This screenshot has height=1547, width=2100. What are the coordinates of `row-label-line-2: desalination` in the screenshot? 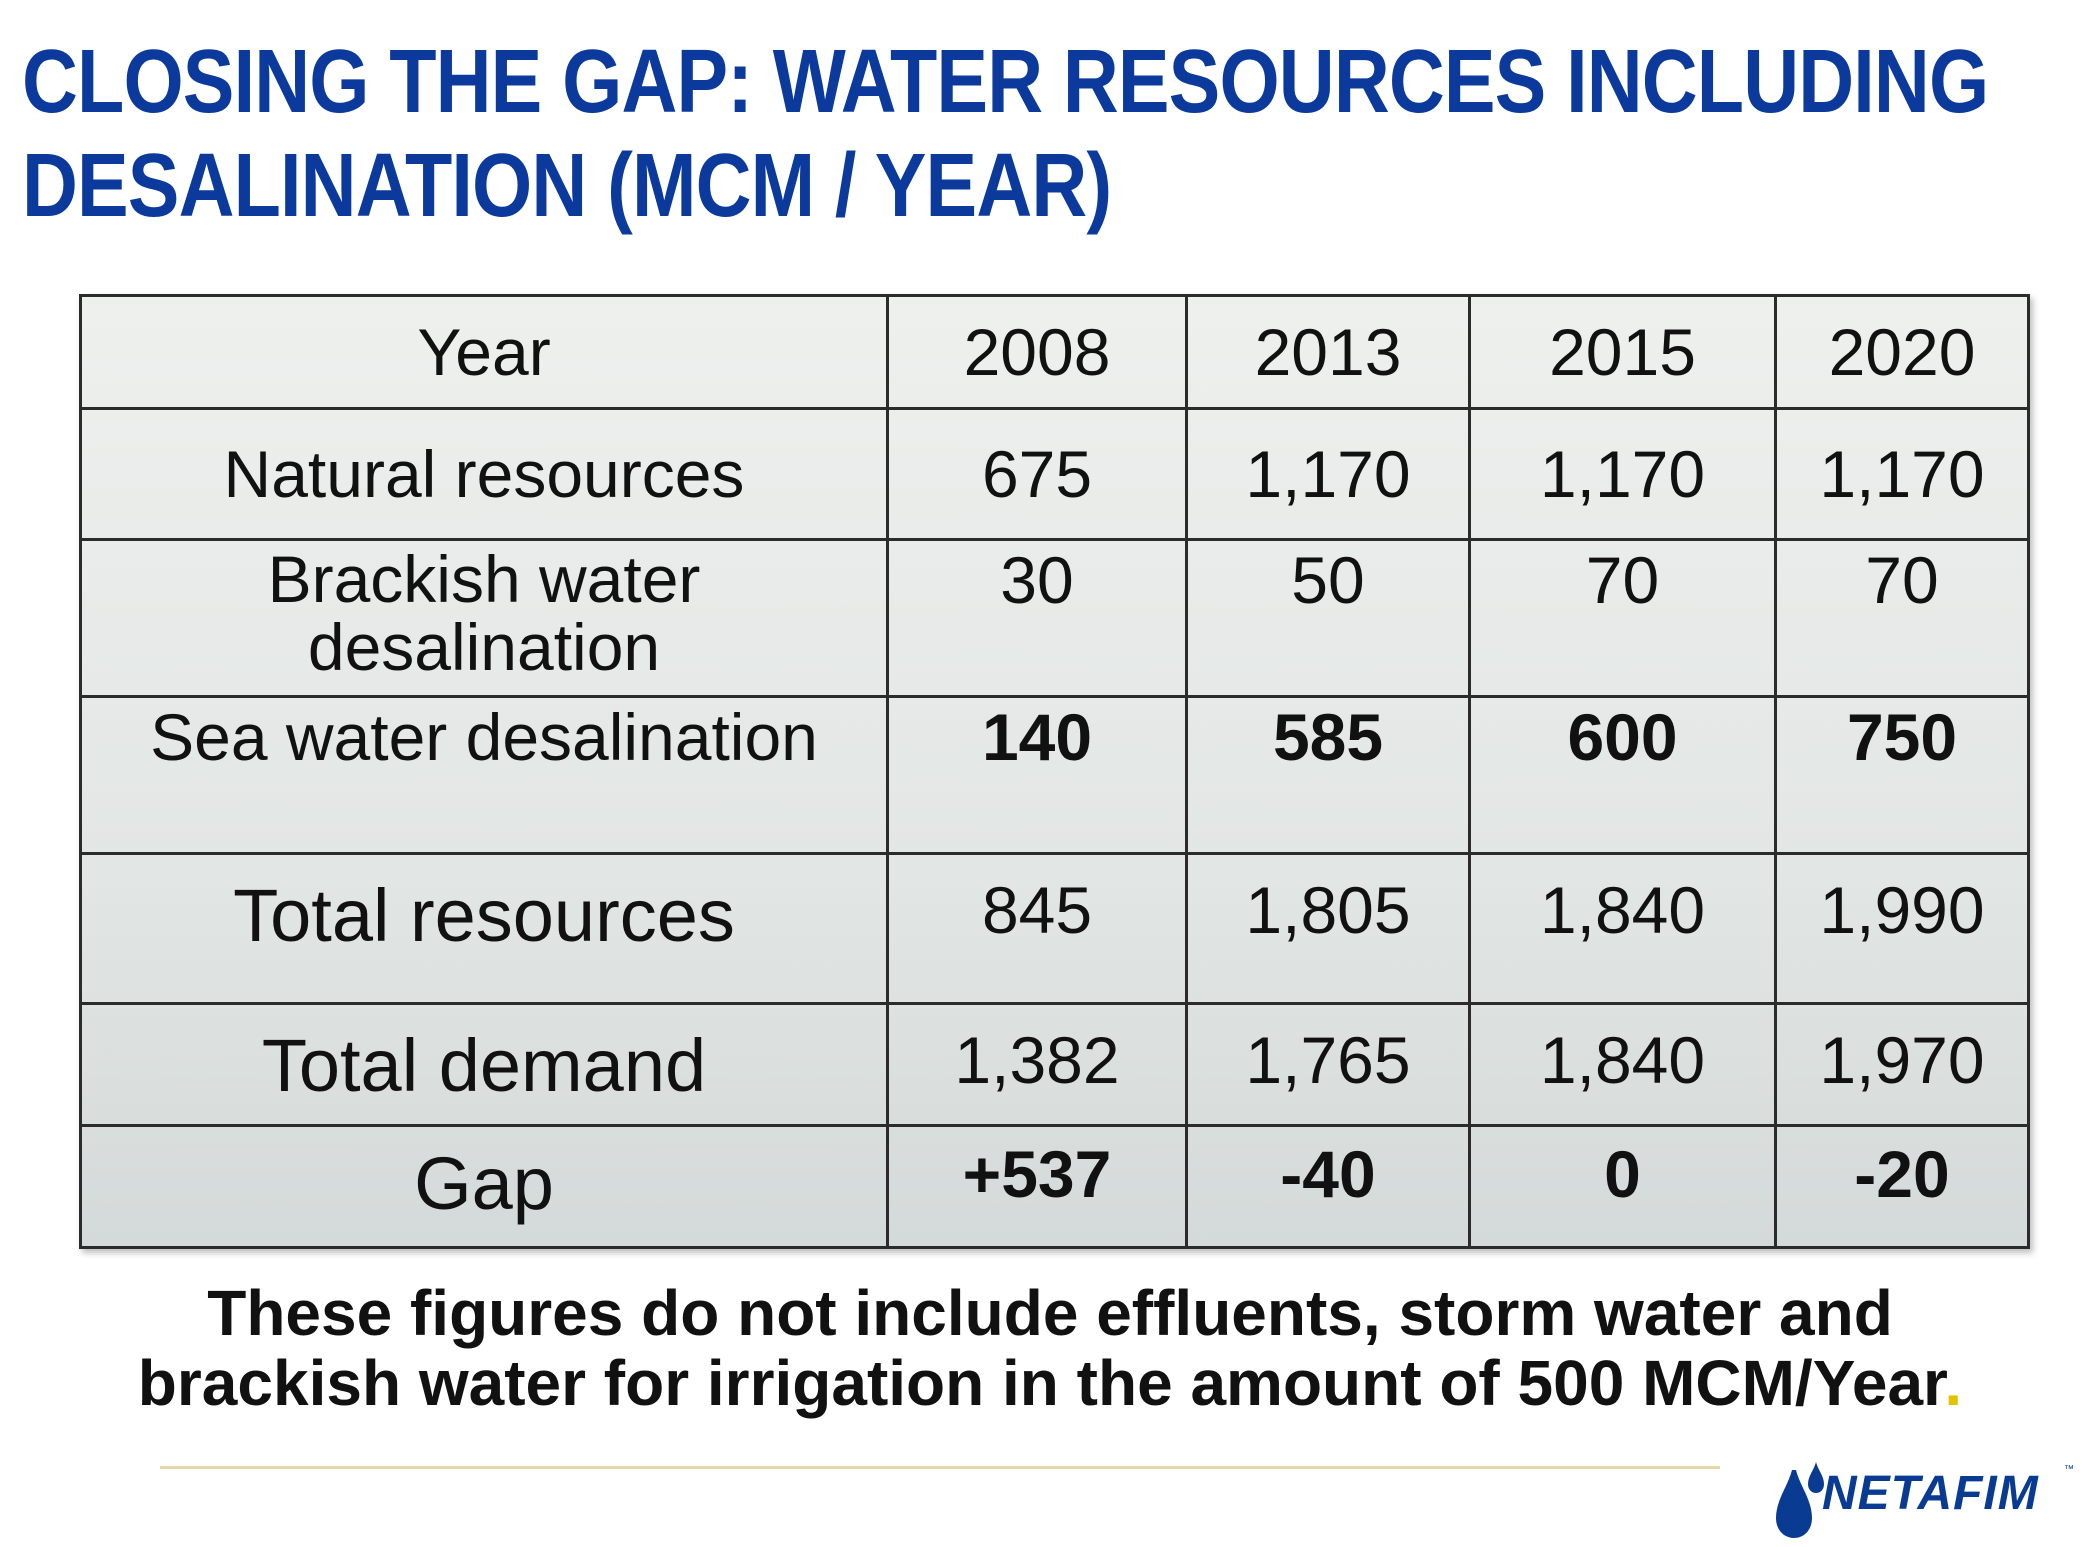 It's located at (484, 647).